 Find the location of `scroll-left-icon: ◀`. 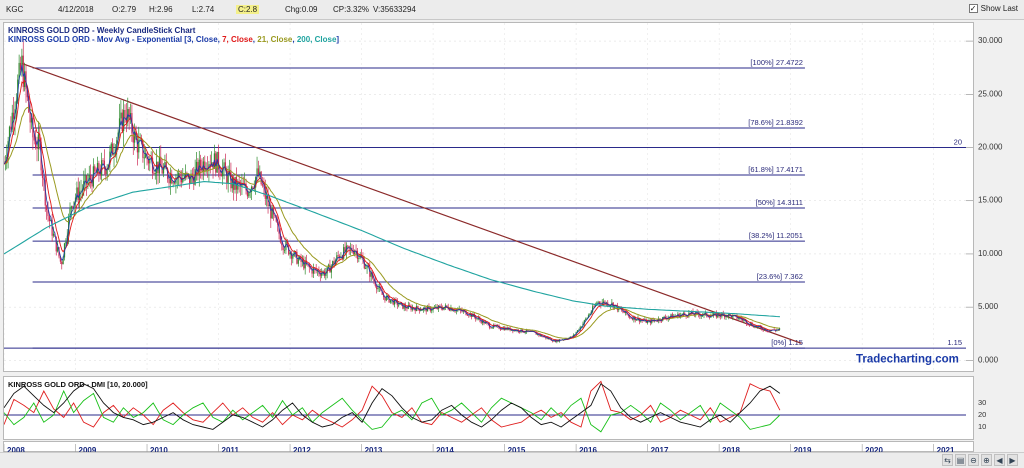

scroll-left-icon: ◀ is located at coordinates (999, 460).